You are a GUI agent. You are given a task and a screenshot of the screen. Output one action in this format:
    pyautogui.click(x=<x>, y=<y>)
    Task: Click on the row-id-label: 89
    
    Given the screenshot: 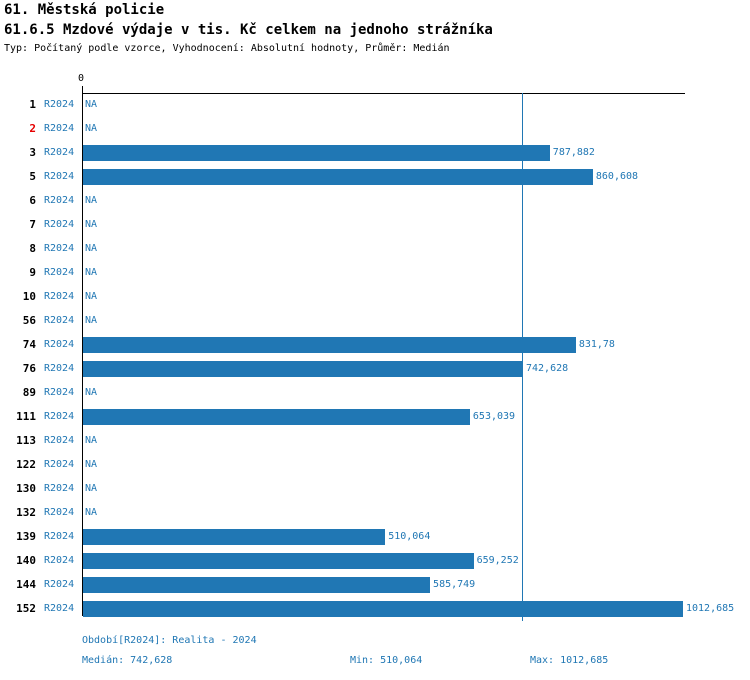 What is the action you would take?
    pyautogui.click(x=29, y=392)
    